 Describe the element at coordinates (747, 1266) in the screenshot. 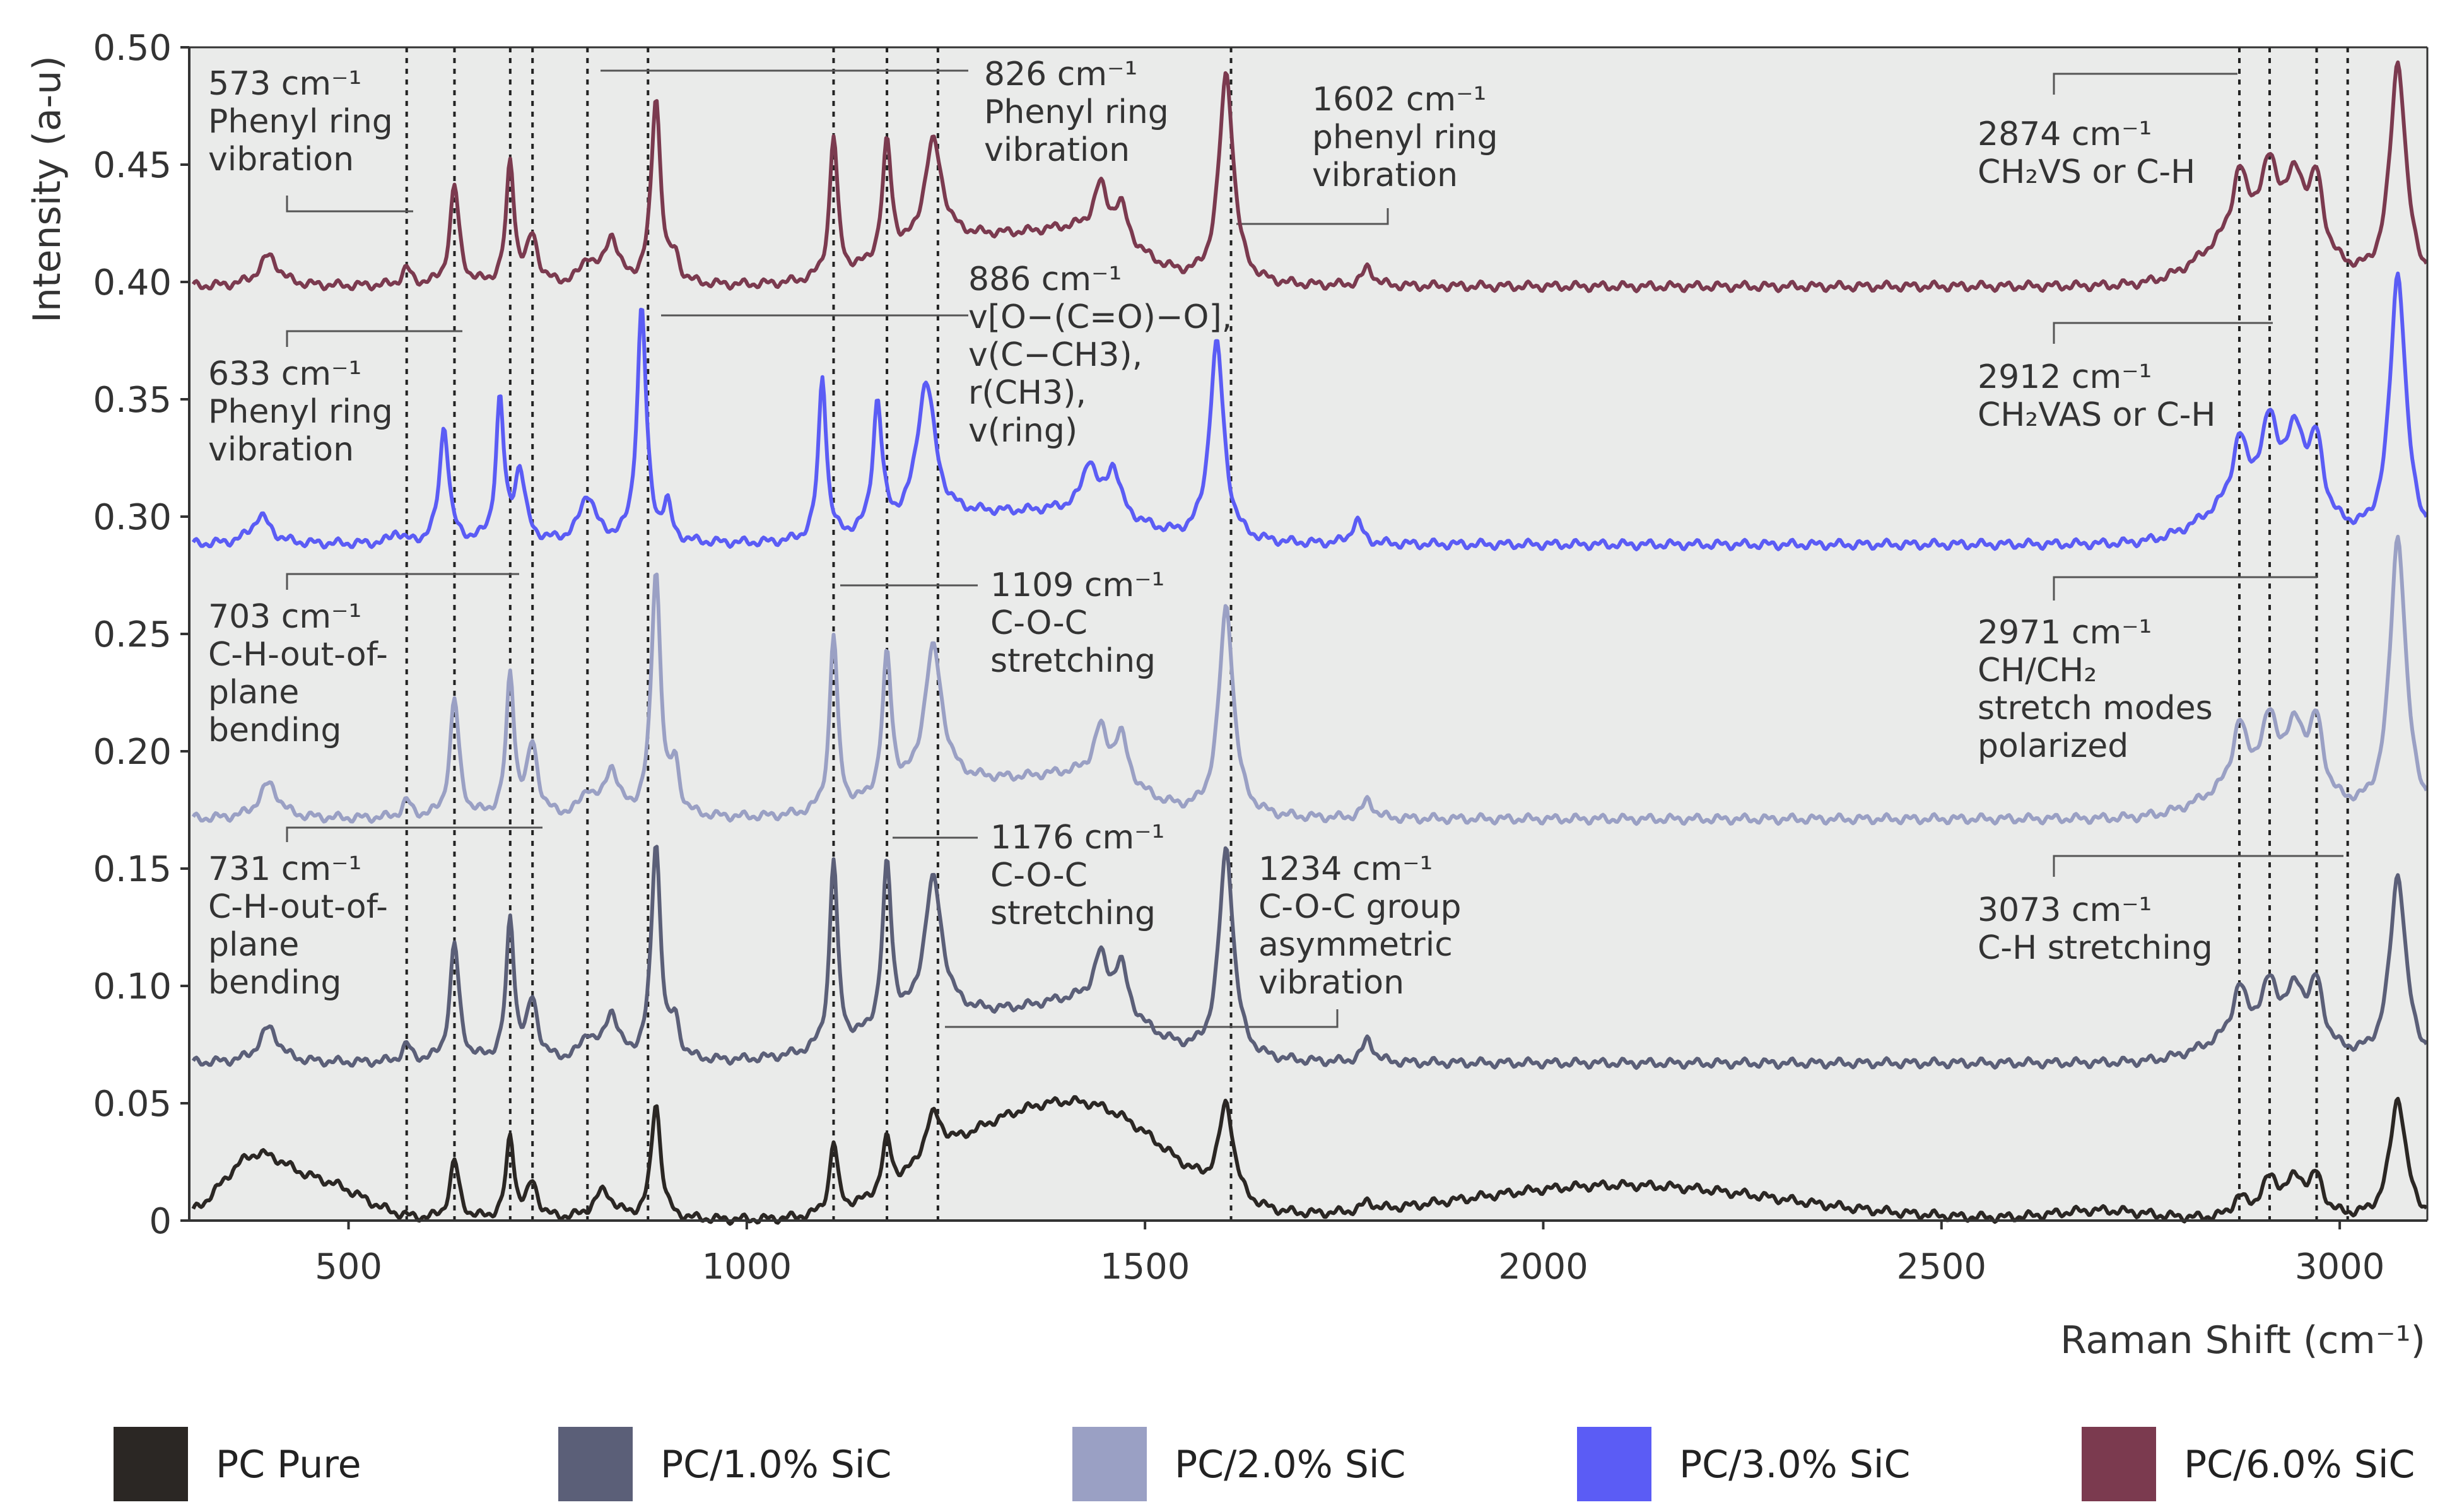

I see `x-tick-label: 1000` at that location.